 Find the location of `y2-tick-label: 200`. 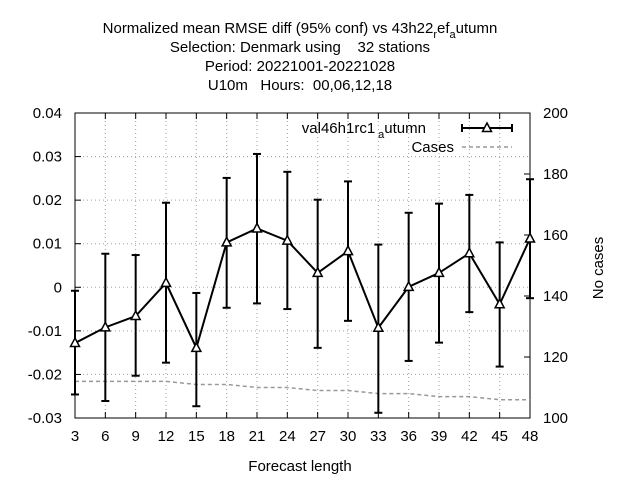

y2-tick-label: 200 is located at coordinates (555, 113).